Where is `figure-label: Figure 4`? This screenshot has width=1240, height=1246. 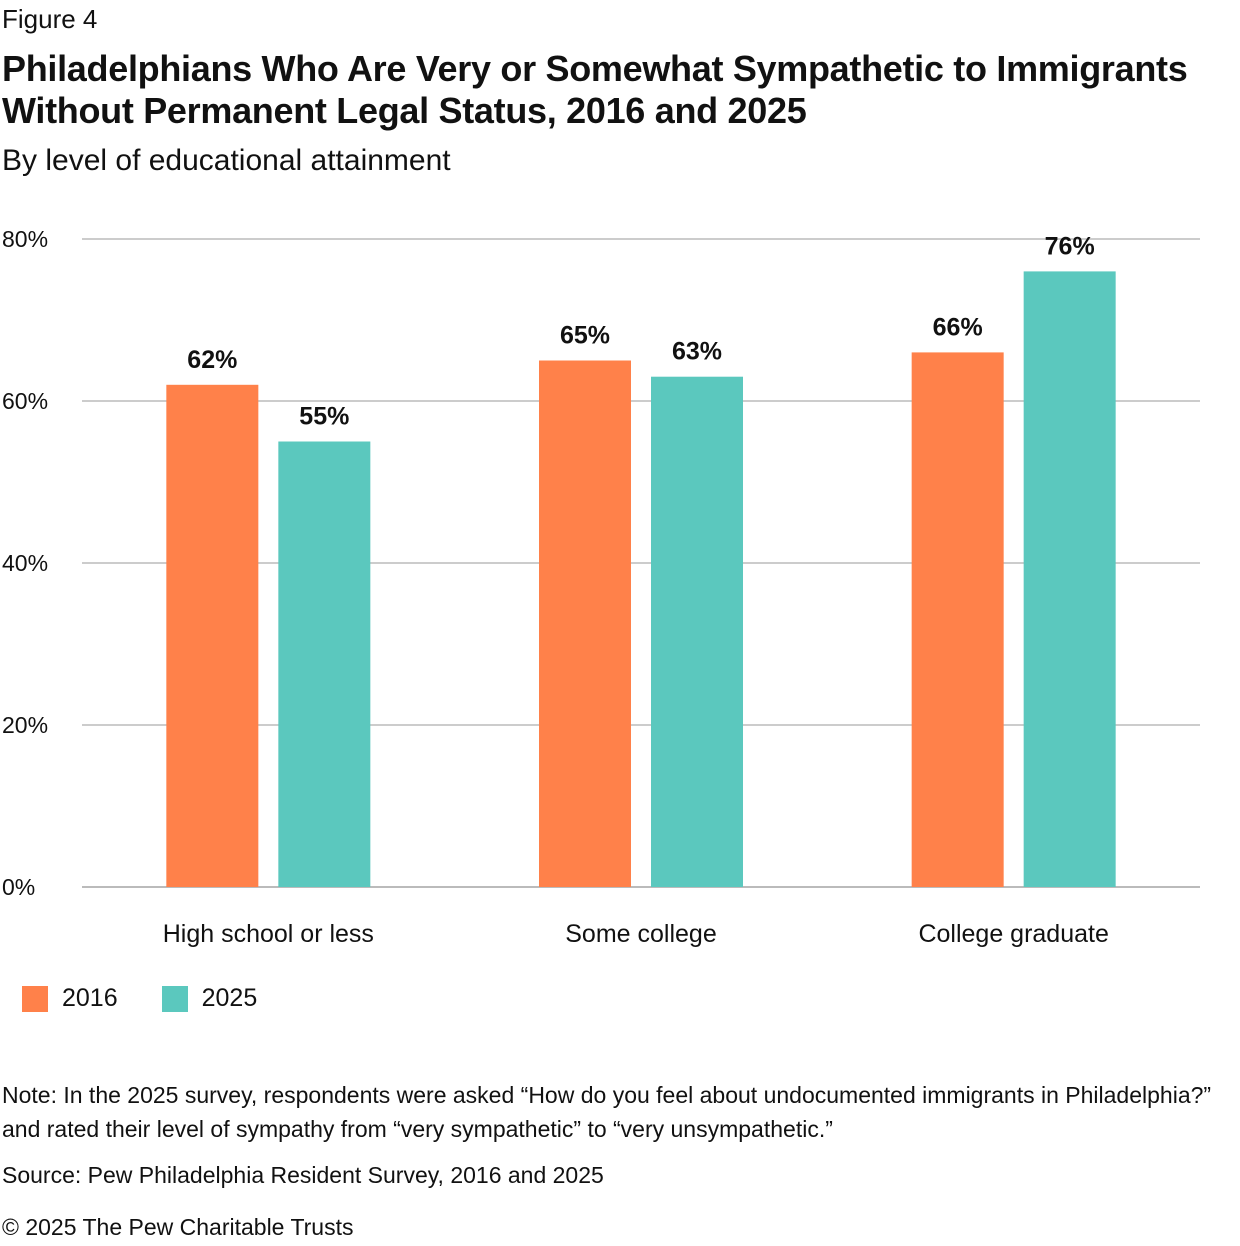 figure-label: Figure 4 is located at coordinates (50, 19).